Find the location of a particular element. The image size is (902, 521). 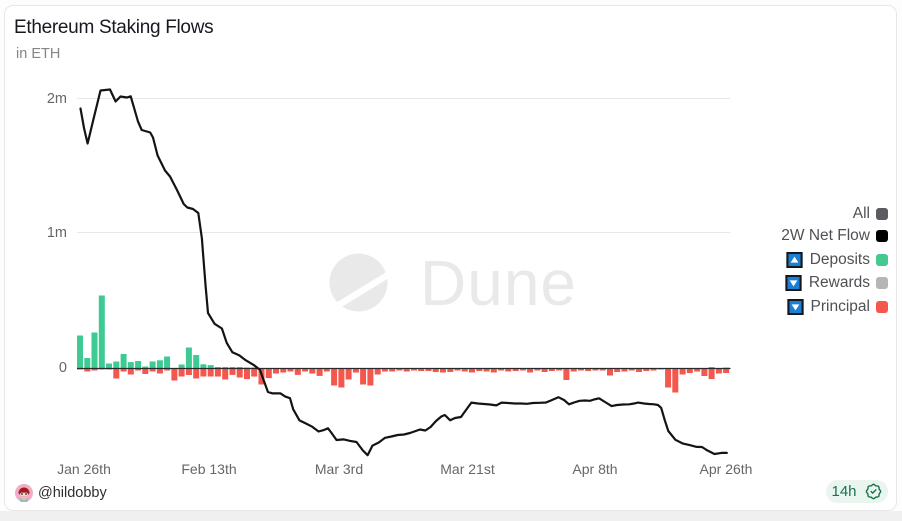

svg-text: Dune is located at coordinates (498, 283).